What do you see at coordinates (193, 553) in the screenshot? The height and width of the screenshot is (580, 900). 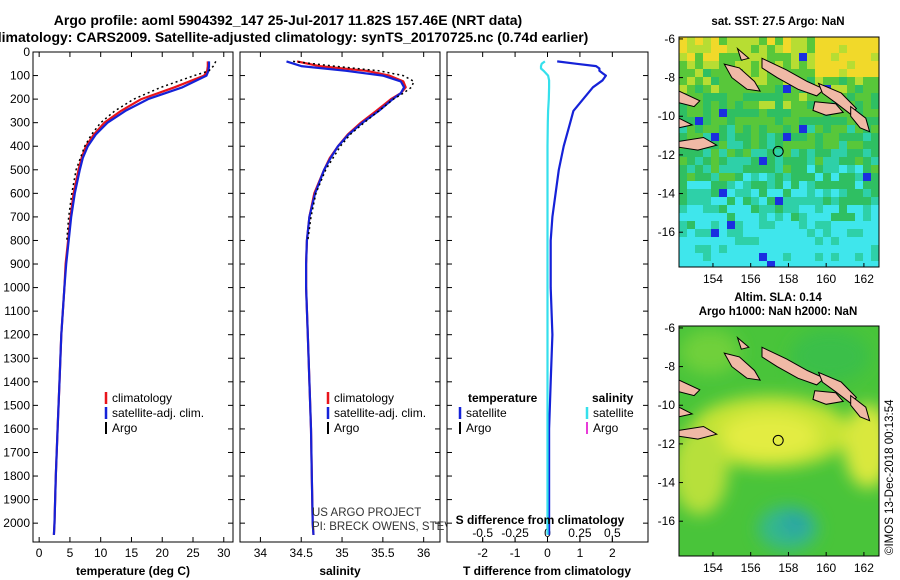 I see `x-tick-label: 25` at bounding box center [193, 553].